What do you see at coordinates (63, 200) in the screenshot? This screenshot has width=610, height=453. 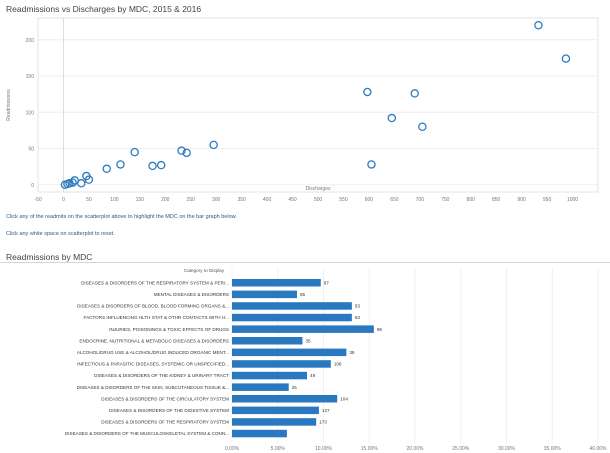 I see `x-tick-label: 0` at bounding box center [63, 200].